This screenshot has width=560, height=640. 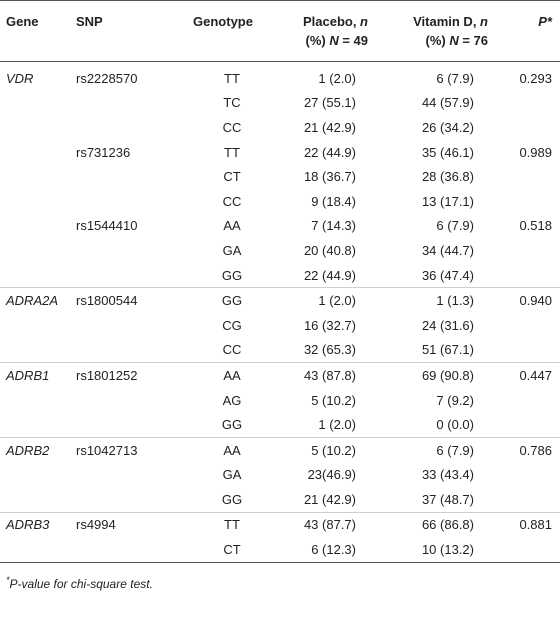 I want to click on cell-p: 0.293, so click(x=535, y=78).